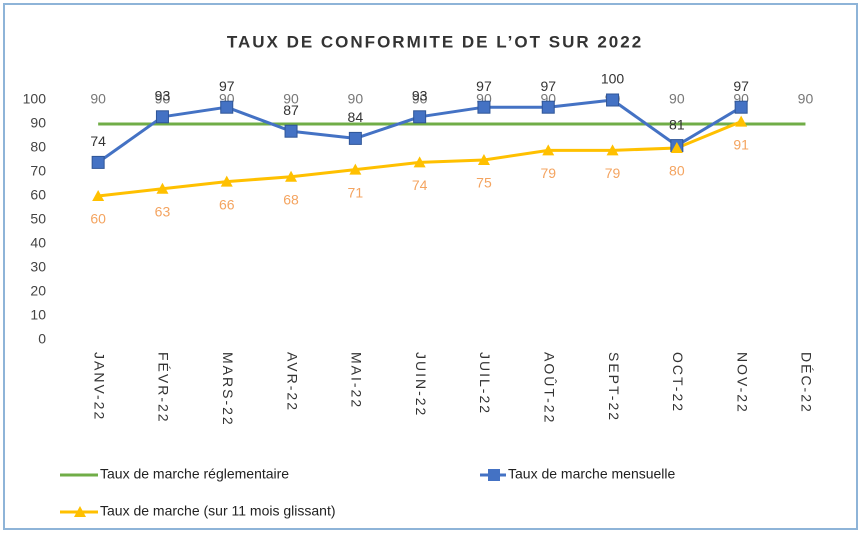 The width and height of the screenshot is (861, 533). What do you see at coordinates (291, 200) in the screenshot?
I see `data-label: 68` at bounding box center [291, 200].